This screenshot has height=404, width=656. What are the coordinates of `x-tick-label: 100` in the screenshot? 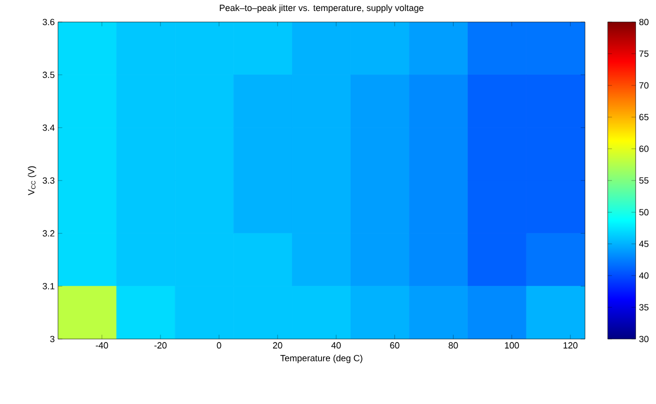 It's located at (512, 345).